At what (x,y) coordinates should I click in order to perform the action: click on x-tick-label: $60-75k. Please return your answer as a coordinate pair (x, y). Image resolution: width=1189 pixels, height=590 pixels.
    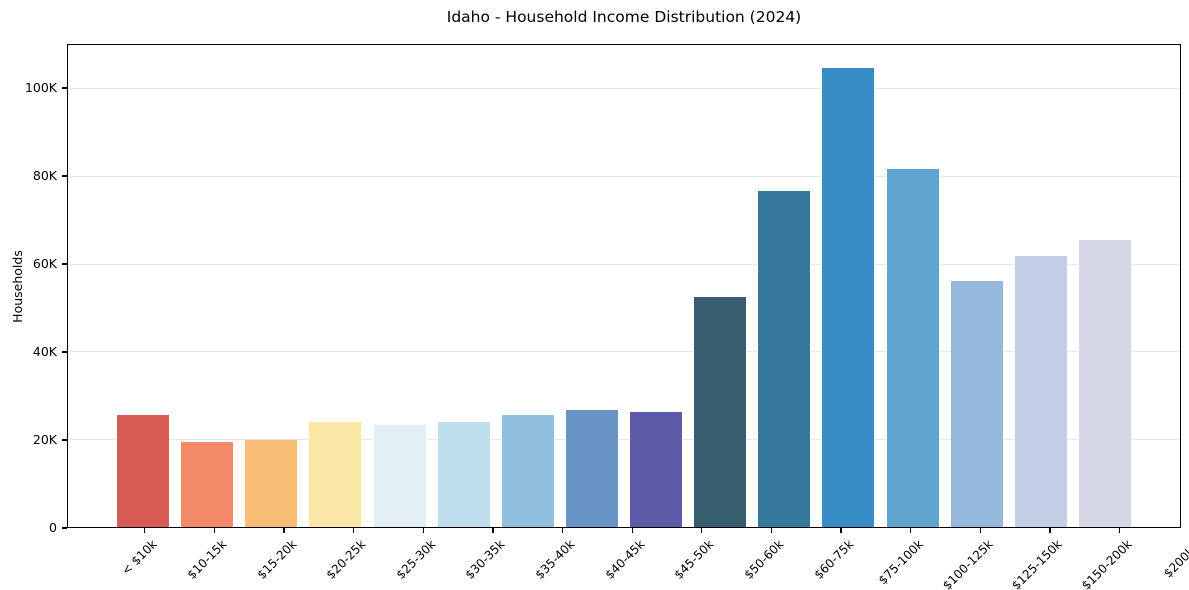
    Looking at the image, I should click on (833, 559).